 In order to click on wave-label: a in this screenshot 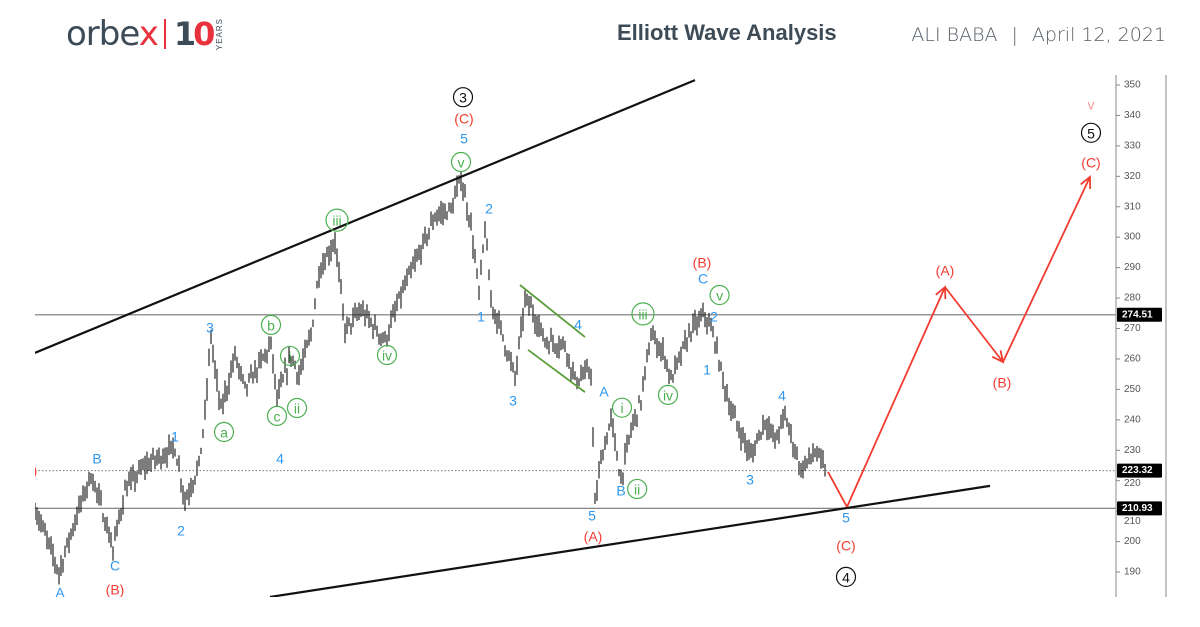, I will do `click(224, 433)`.